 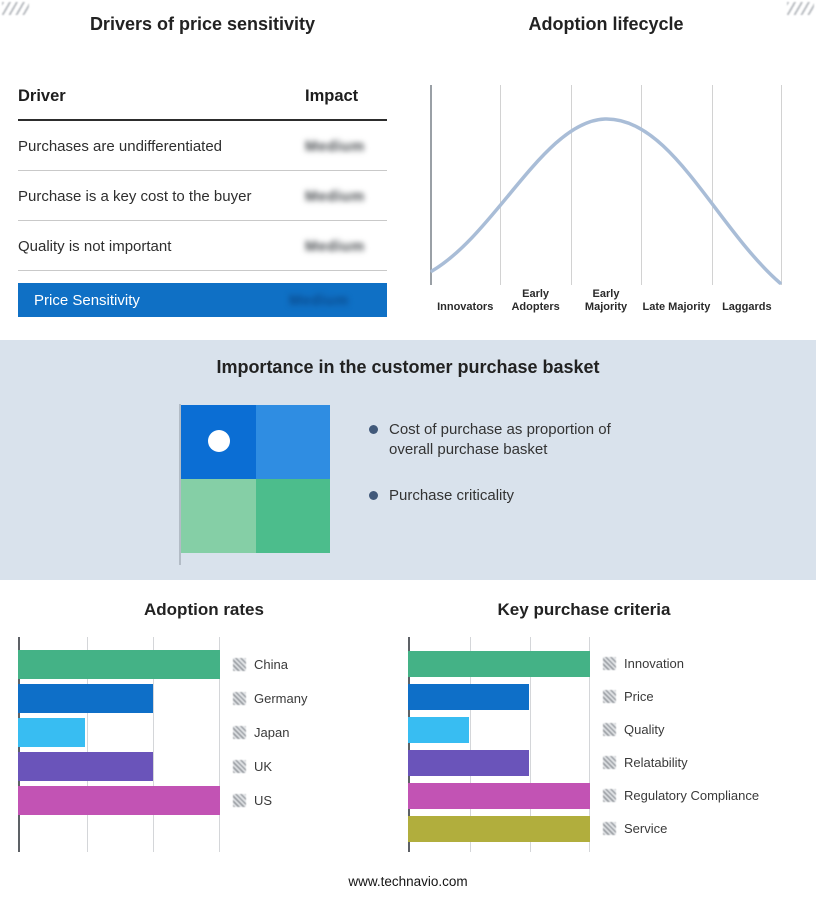 I want to click on bar-japan, so click(x=52, y=732).